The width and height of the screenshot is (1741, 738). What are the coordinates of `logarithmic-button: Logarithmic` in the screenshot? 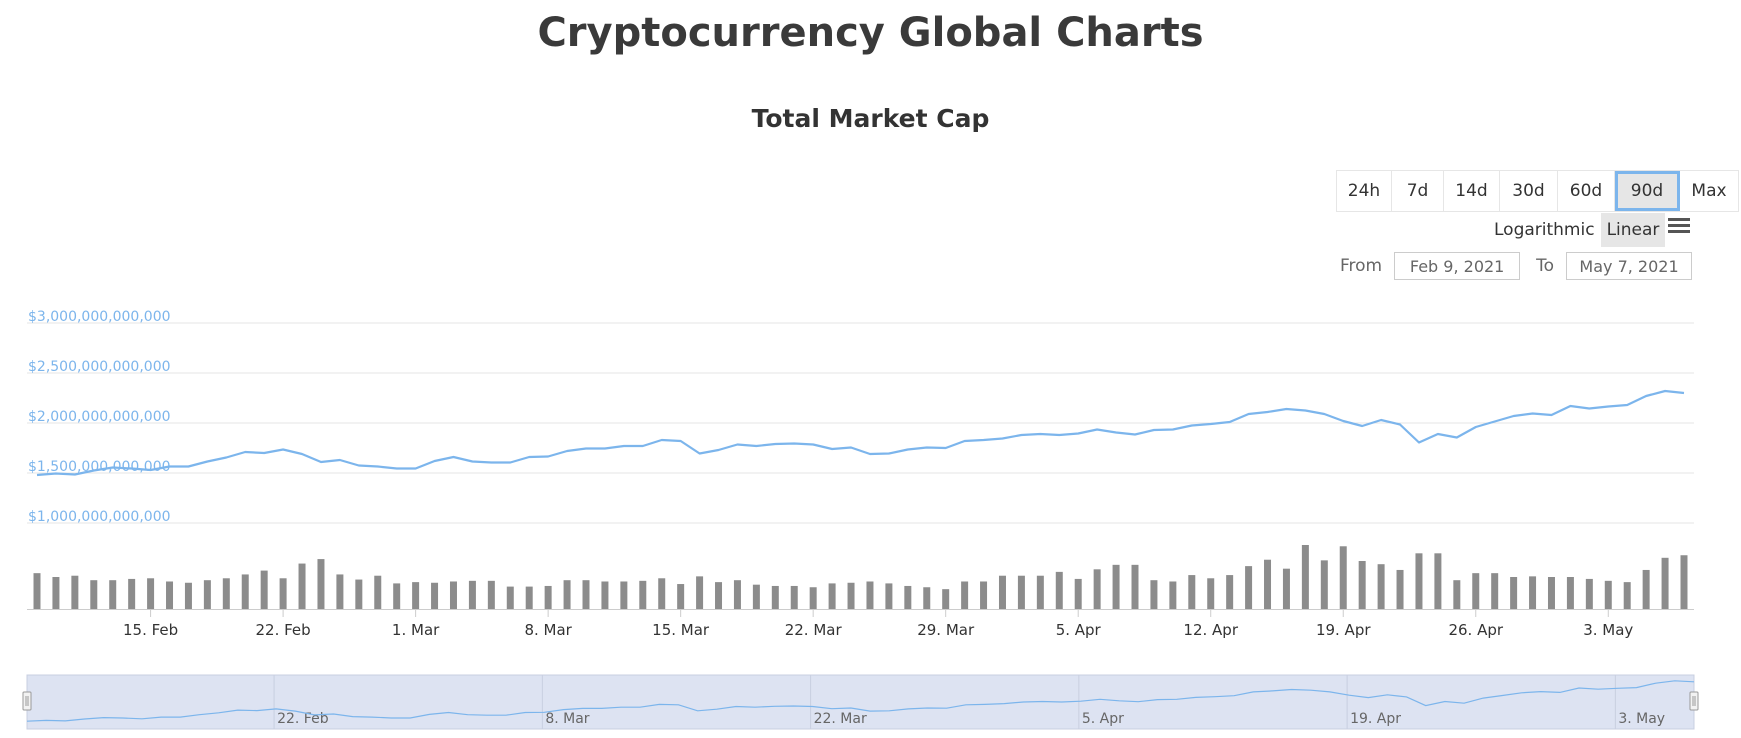 It's located at (1544, 230).